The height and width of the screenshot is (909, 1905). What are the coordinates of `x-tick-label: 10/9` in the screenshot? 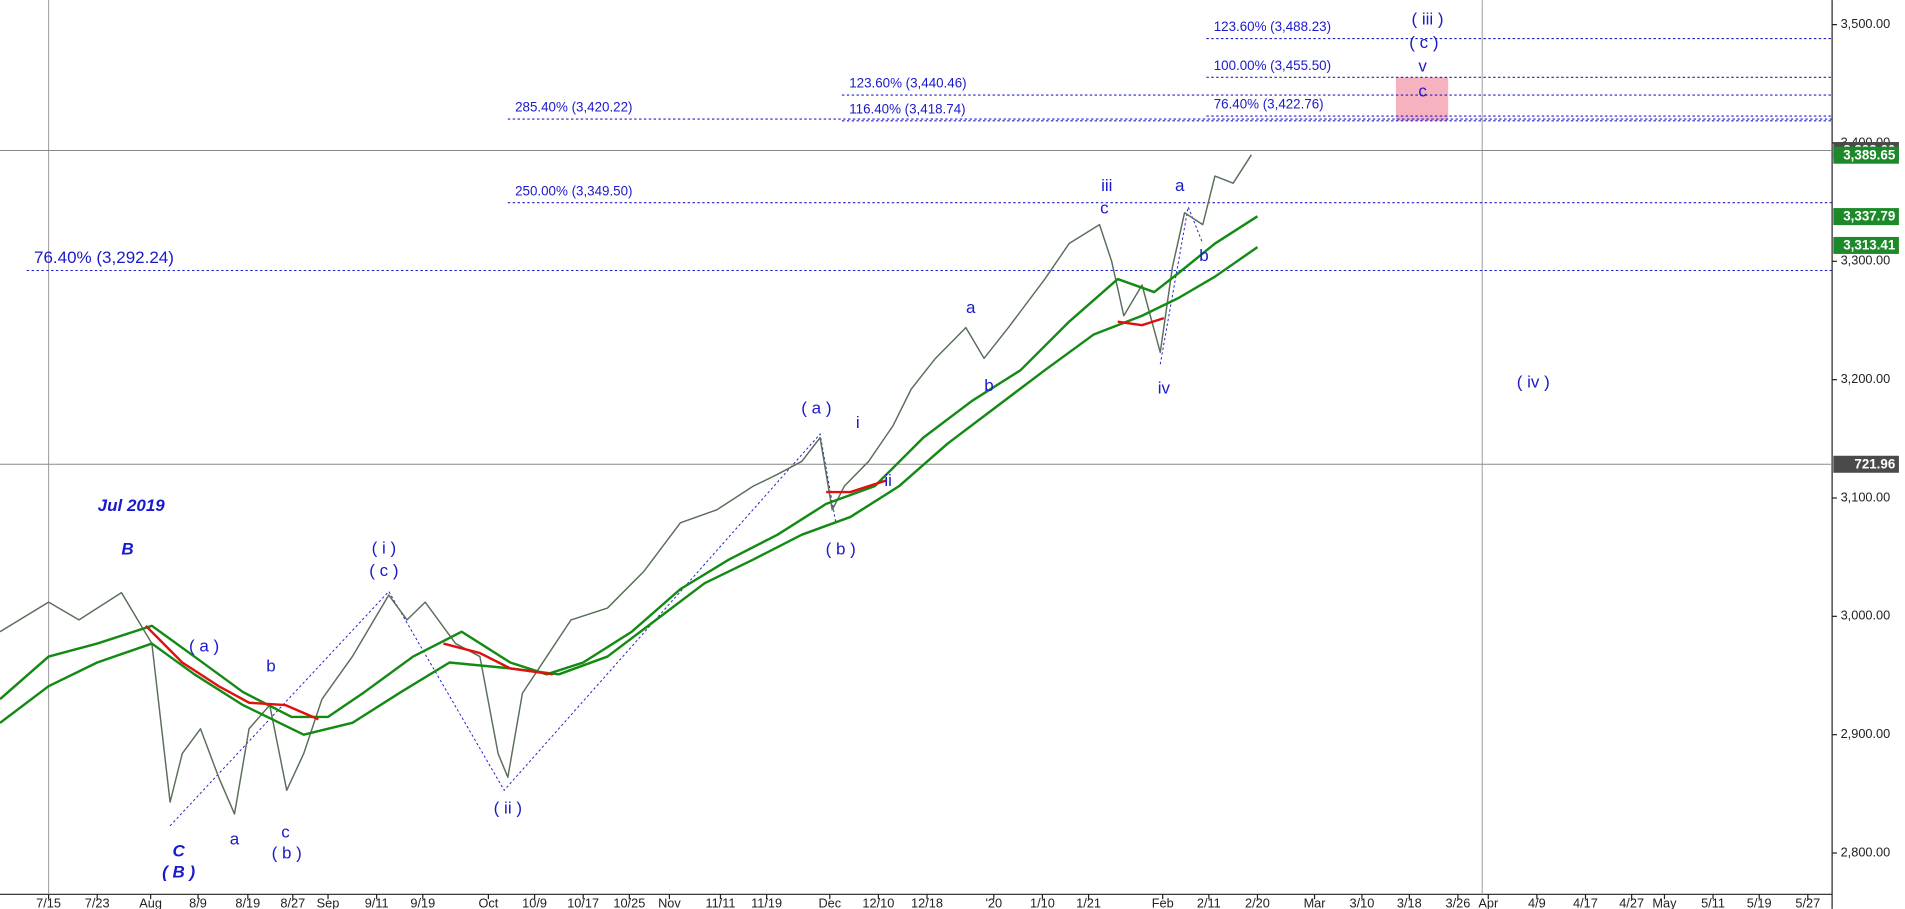 It's located at (534, 902).